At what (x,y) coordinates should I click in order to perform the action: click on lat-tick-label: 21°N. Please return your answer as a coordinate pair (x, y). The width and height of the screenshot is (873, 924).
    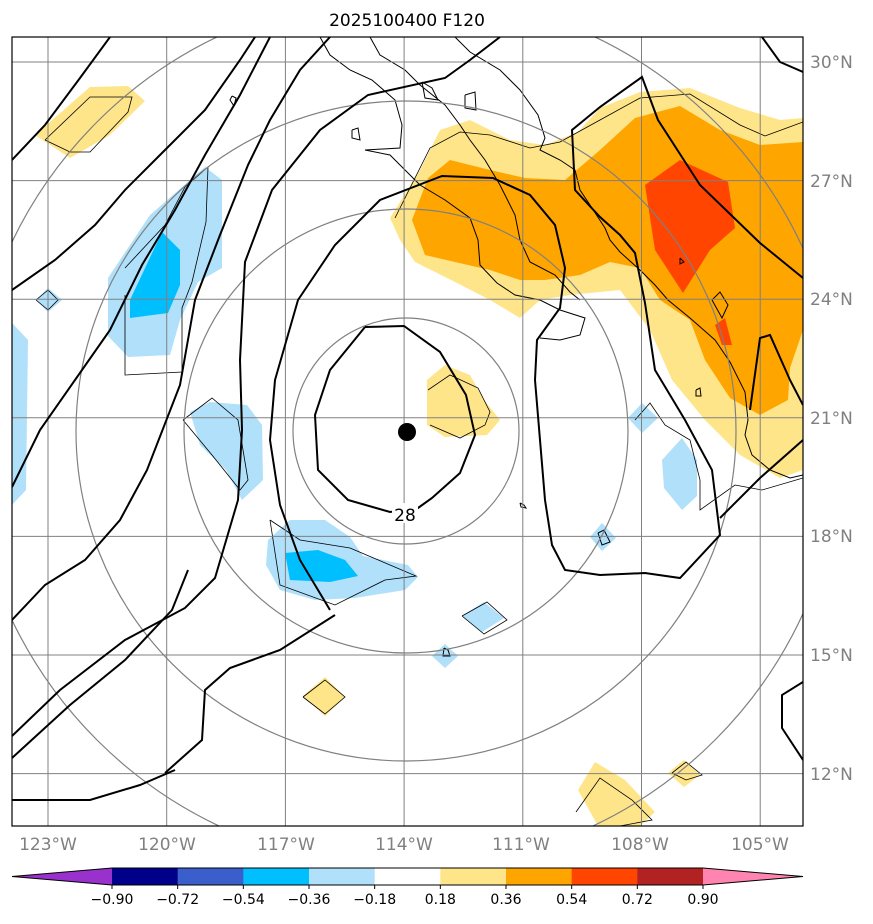
    Looking at the image, I should click on (831, 419).